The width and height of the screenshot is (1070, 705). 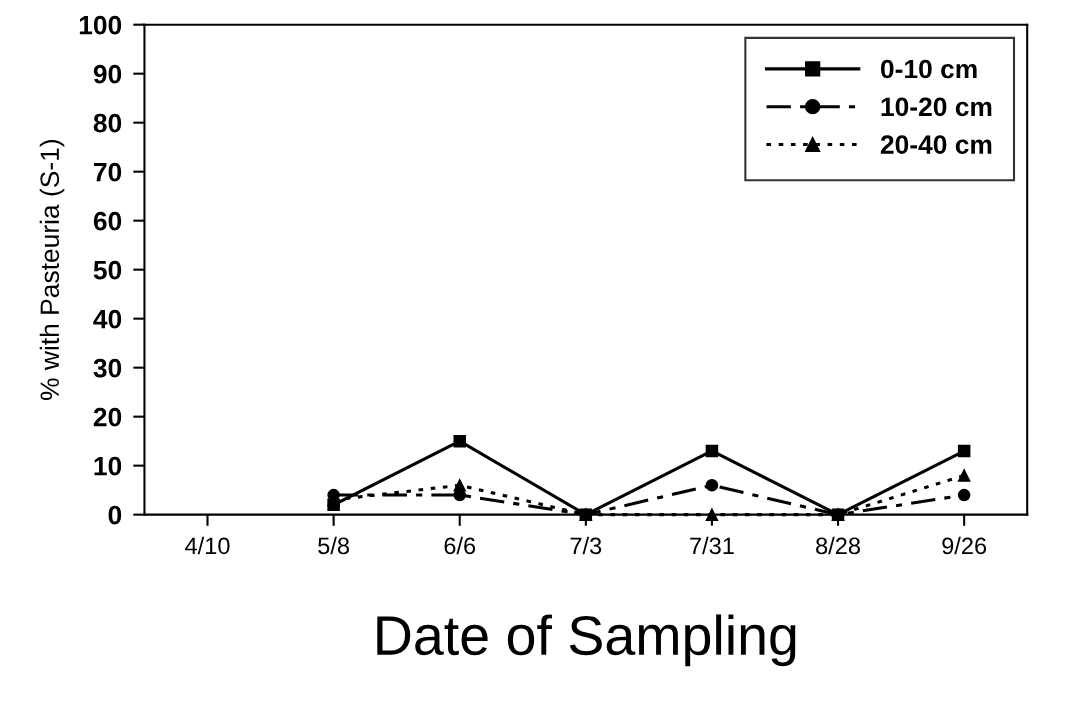 I want to click on y-tick-label: 70, so click(x=108, y=172).